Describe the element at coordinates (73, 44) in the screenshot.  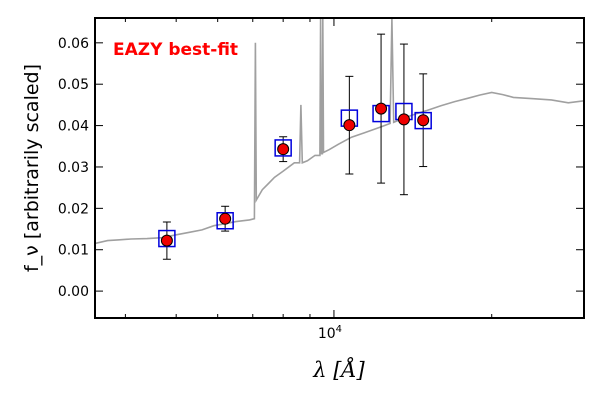
I see `y-tick-label: 0.06` at that location.